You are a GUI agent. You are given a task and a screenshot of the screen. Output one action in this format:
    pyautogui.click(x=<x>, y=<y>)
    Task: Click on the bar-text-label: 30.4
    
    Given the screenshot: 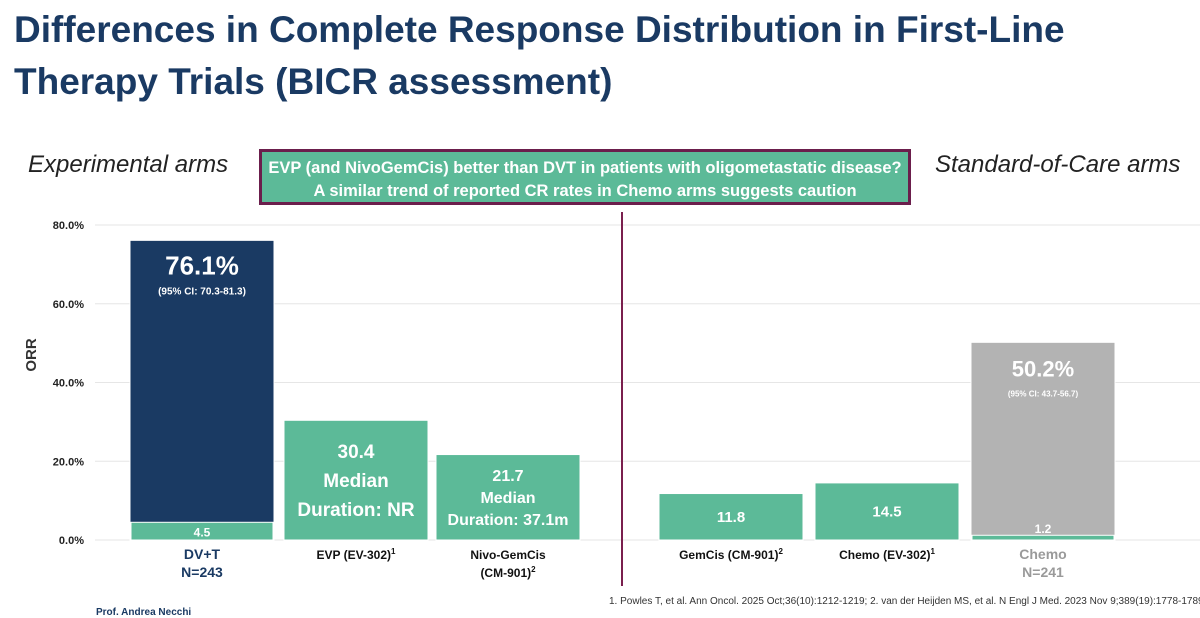 What is the action you would take?
    pyautogui.click(x=356, y=452)
    